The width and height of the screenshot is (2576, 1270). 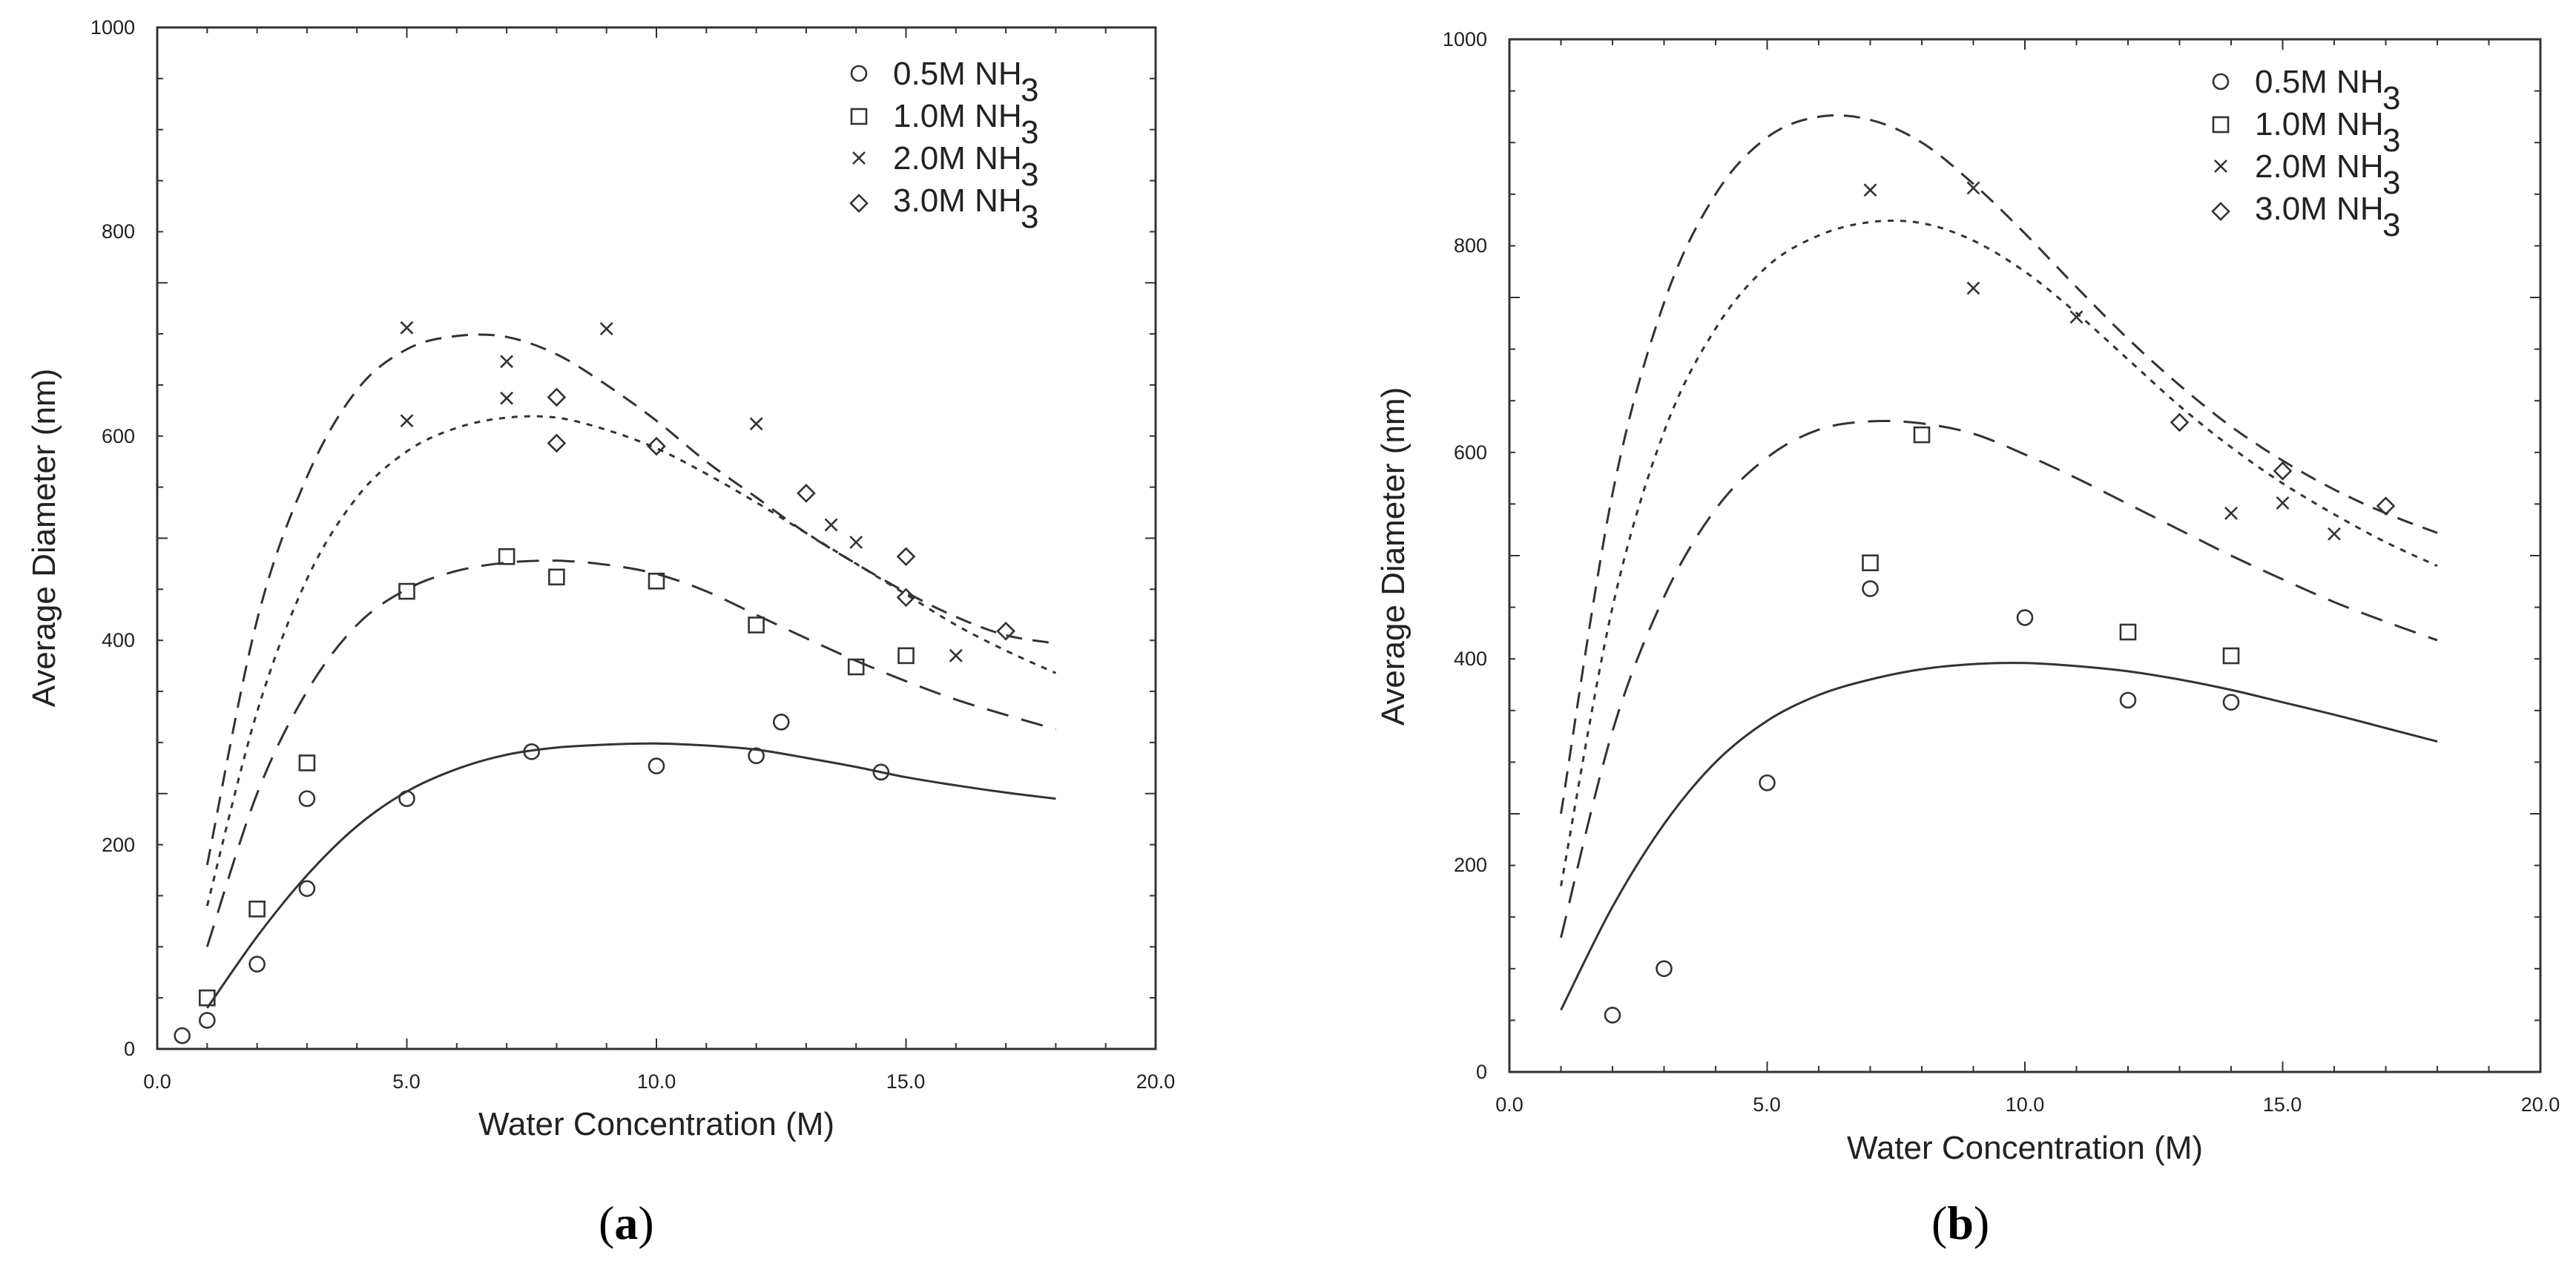 I want to click on y-tick-label: 0, so click(x=129, y=1049).